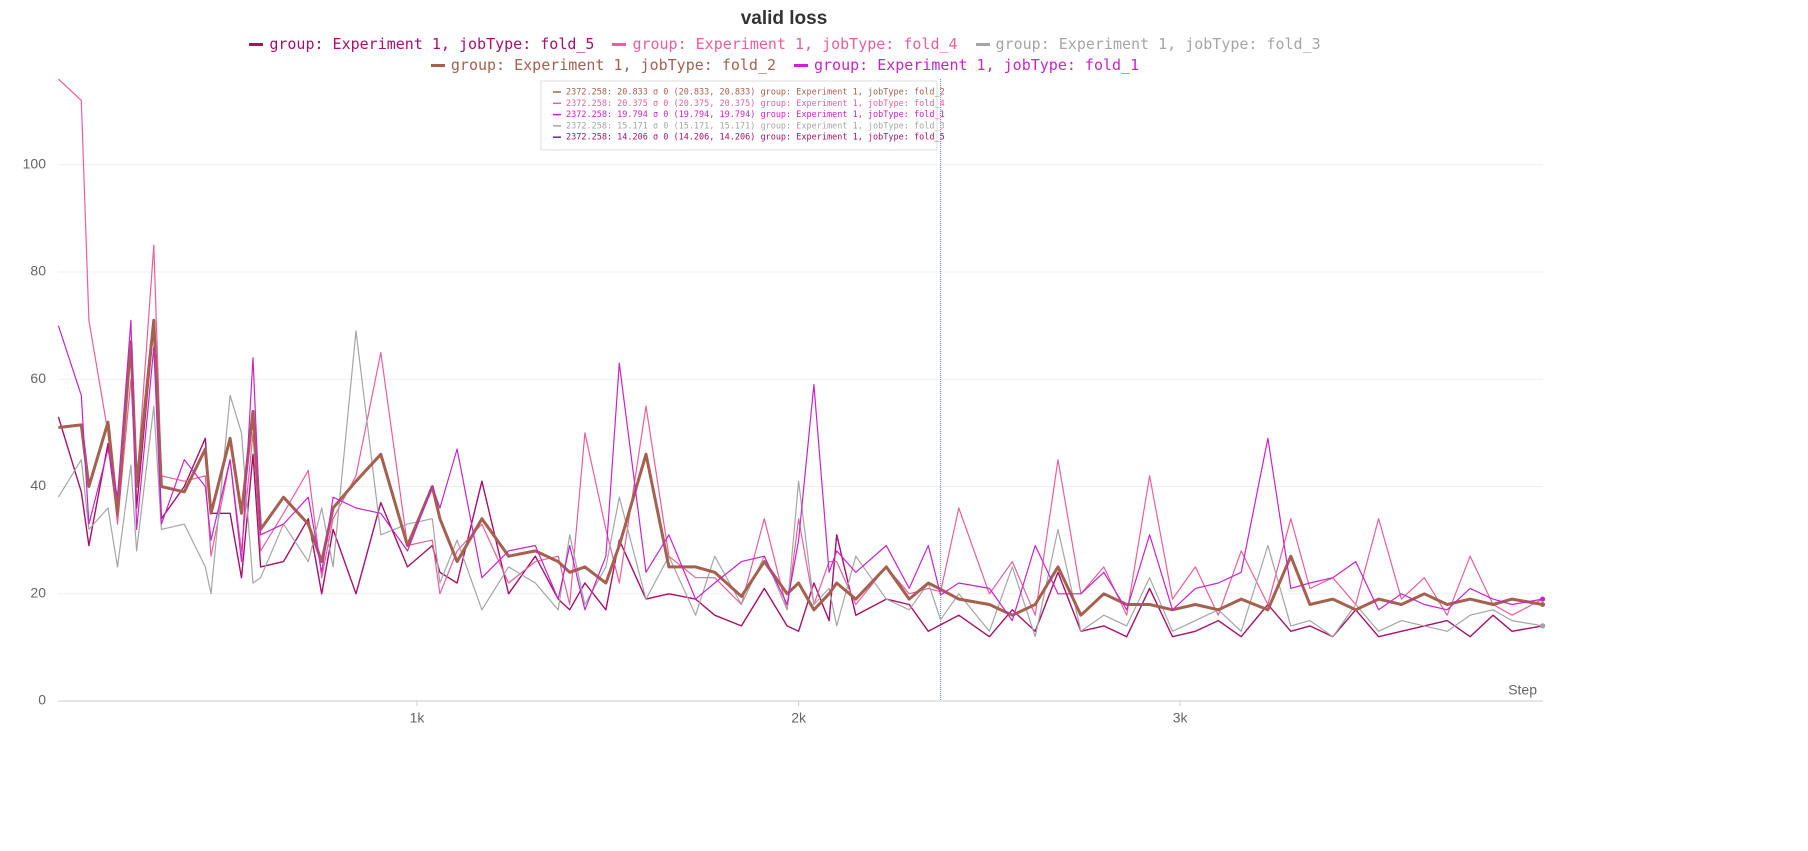 Image resolution: width=1808 pixels, height=851 pixels. I want to click on legend-label: group: Experiment 1, jobType: fold_4, so click(795, 44).